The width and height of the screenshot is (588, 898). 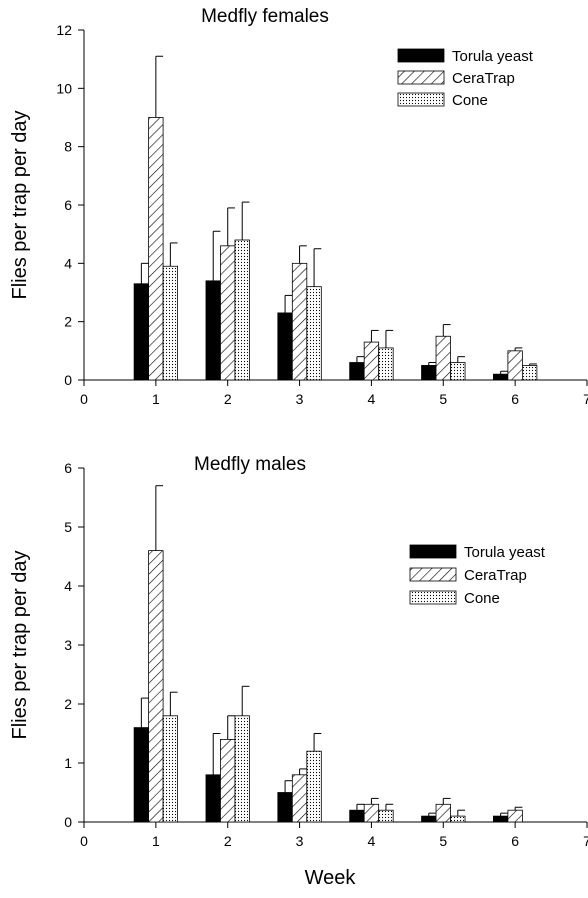 What do you see at coordinates (64, 30) in the screenshot?
I see `y-tick-label: 12` at bounding box center [64, 30].